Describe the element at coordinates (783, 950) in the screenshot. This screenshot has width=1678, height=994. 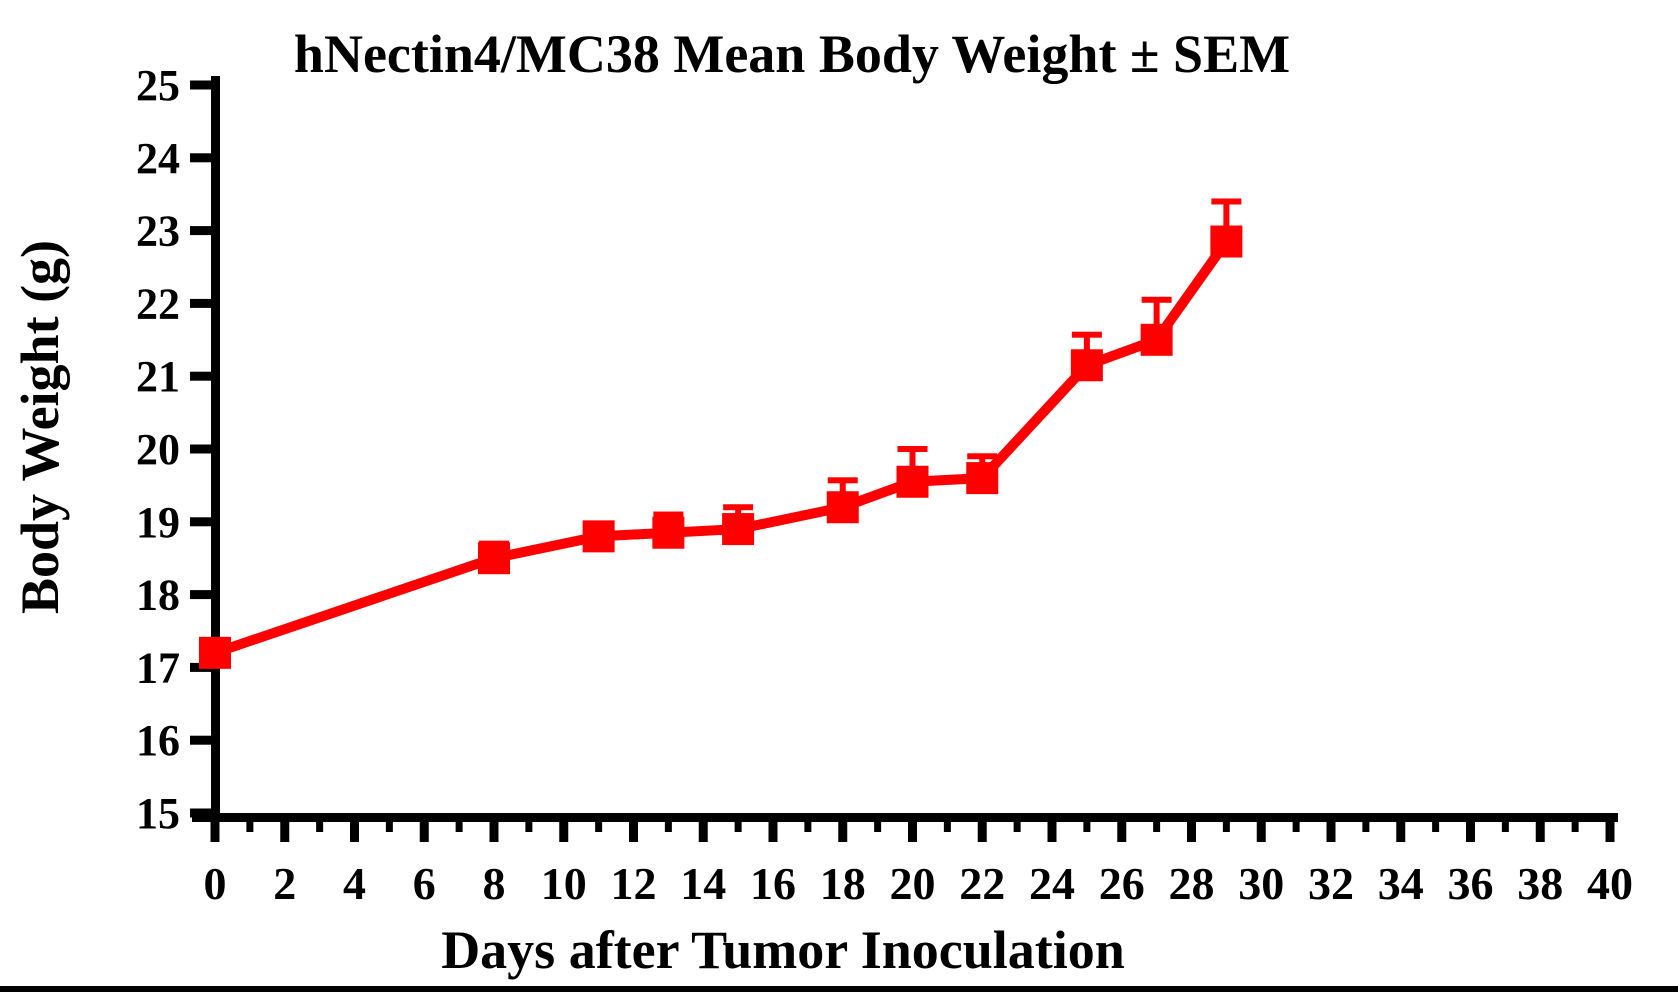
I see `x-axis-label: Days after Tumor Inoculation` at that location.